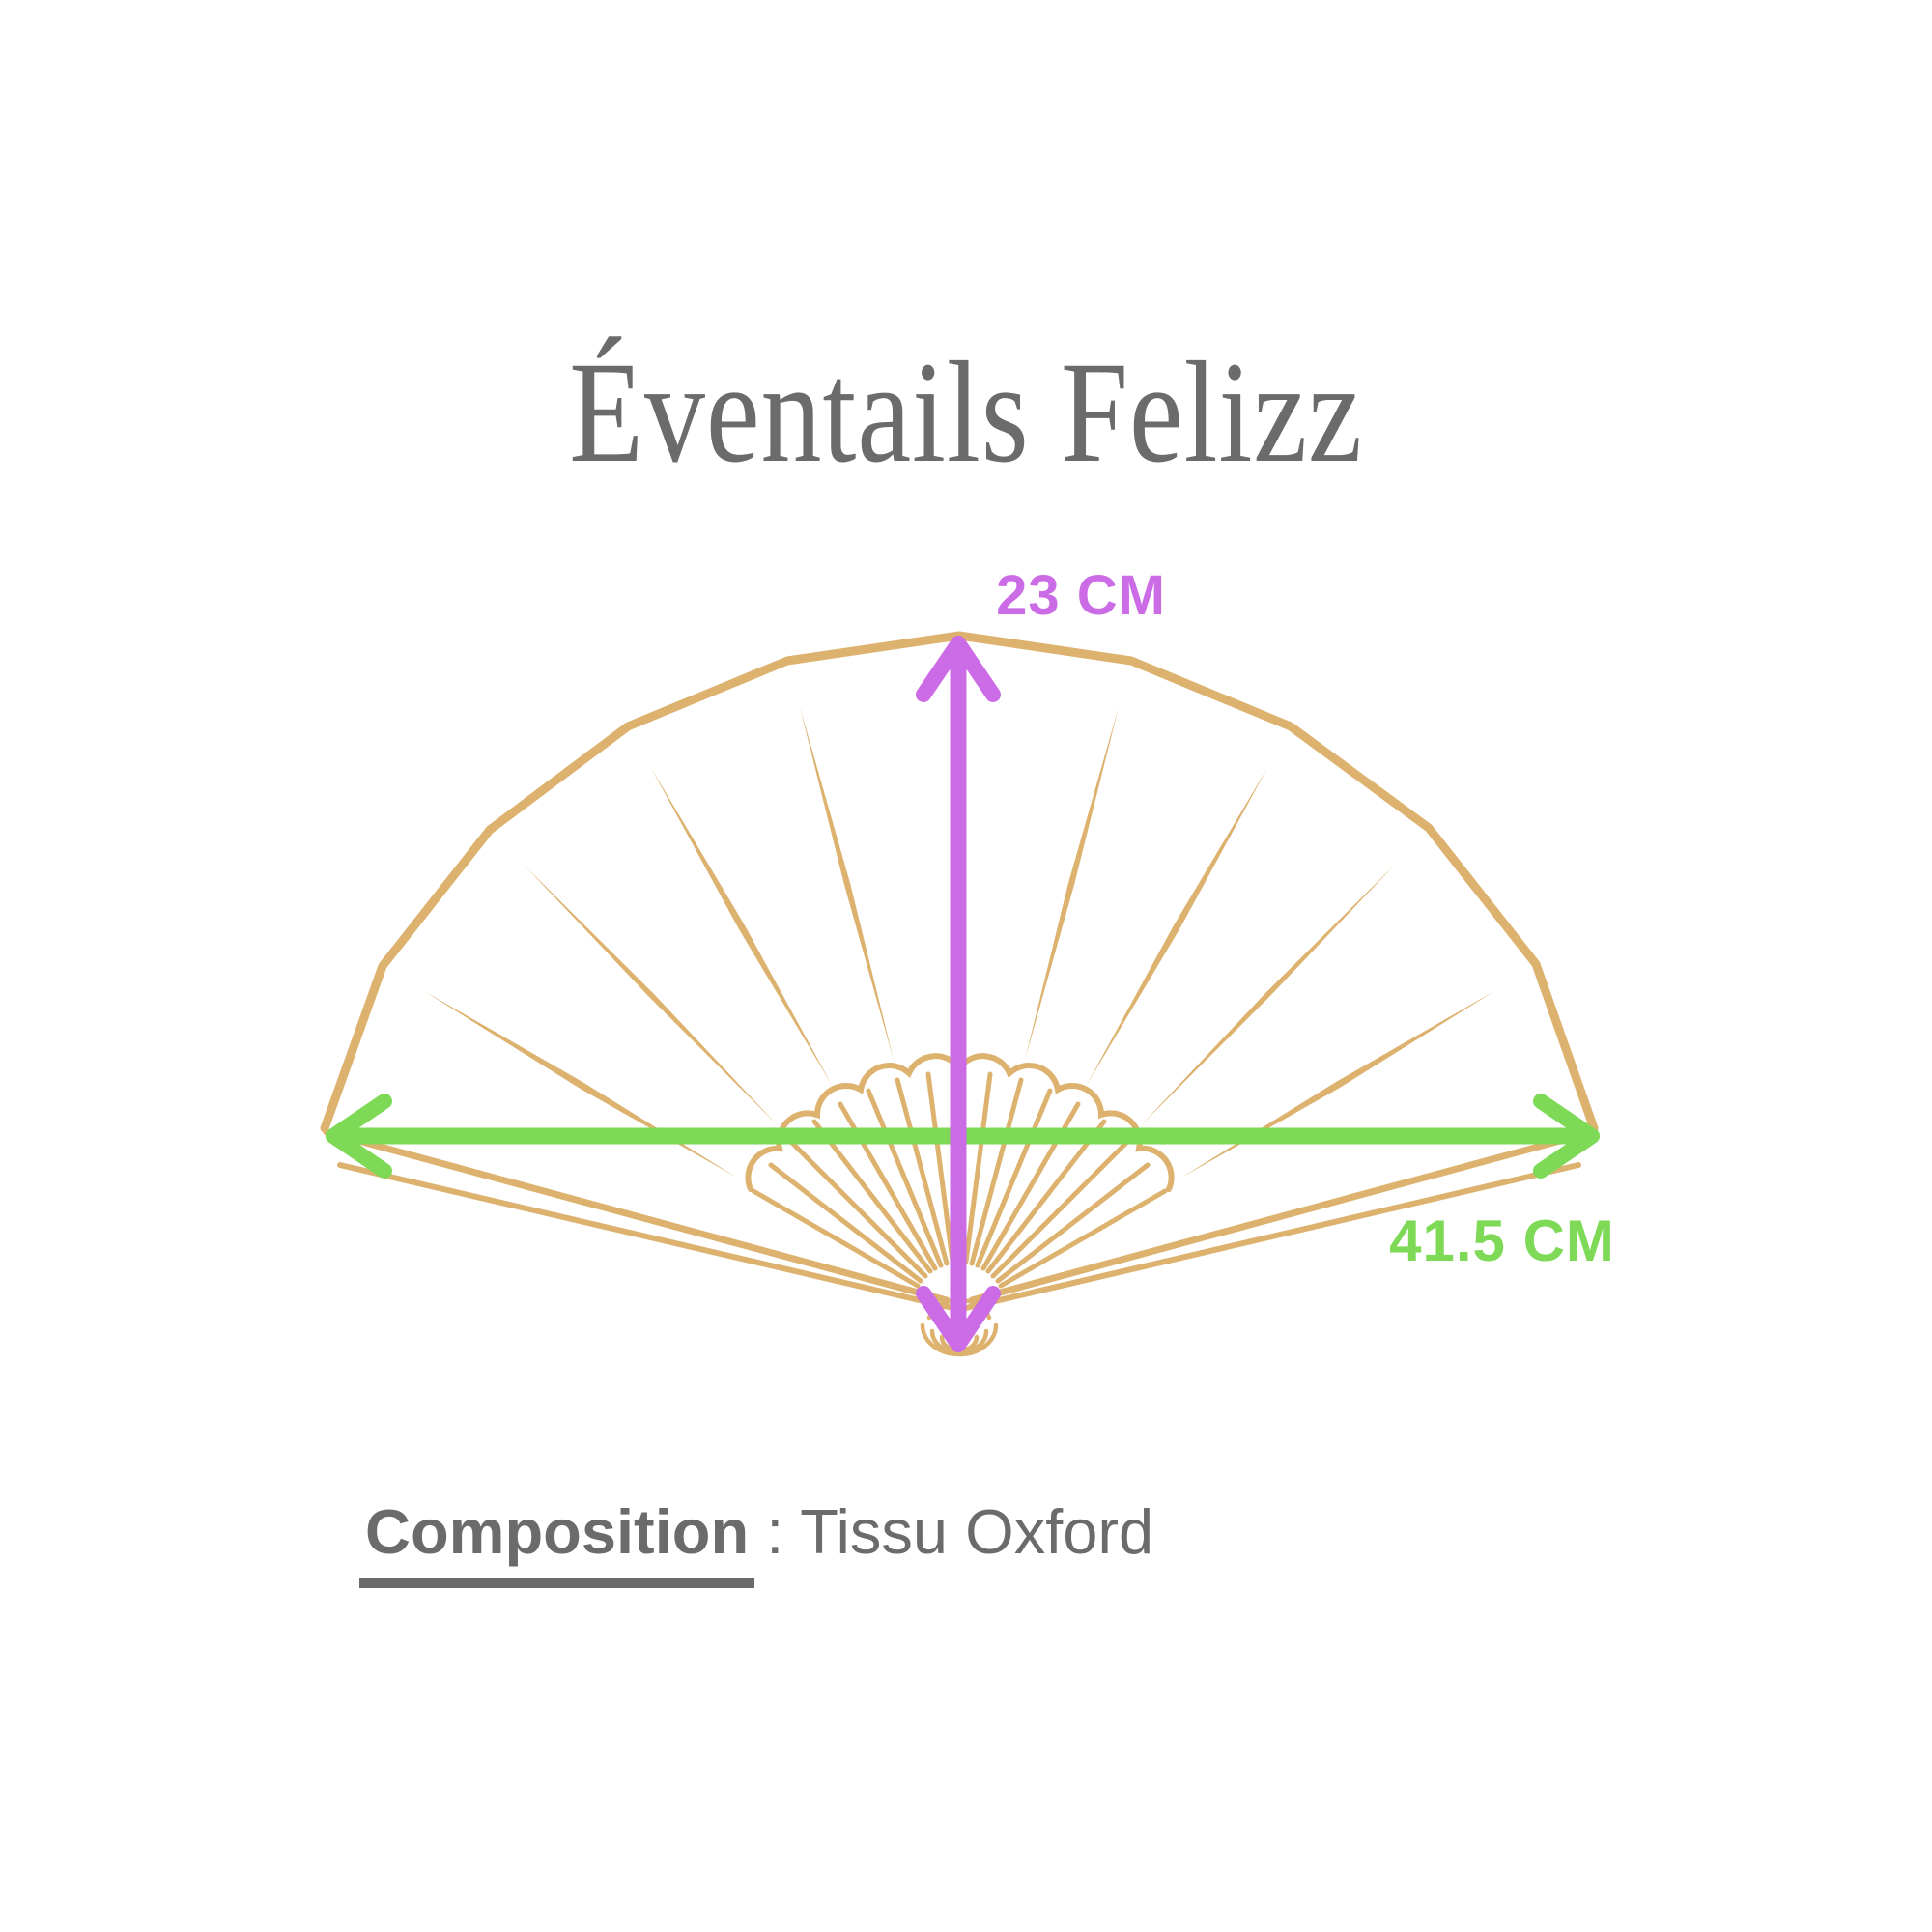 The width and height of the screenshot is (1932, 1932). What do you see at coordinates (977, 1531) in the screenshot?
I see `composition-value: Tissu Oxford` at bounding box center [977, 1531].